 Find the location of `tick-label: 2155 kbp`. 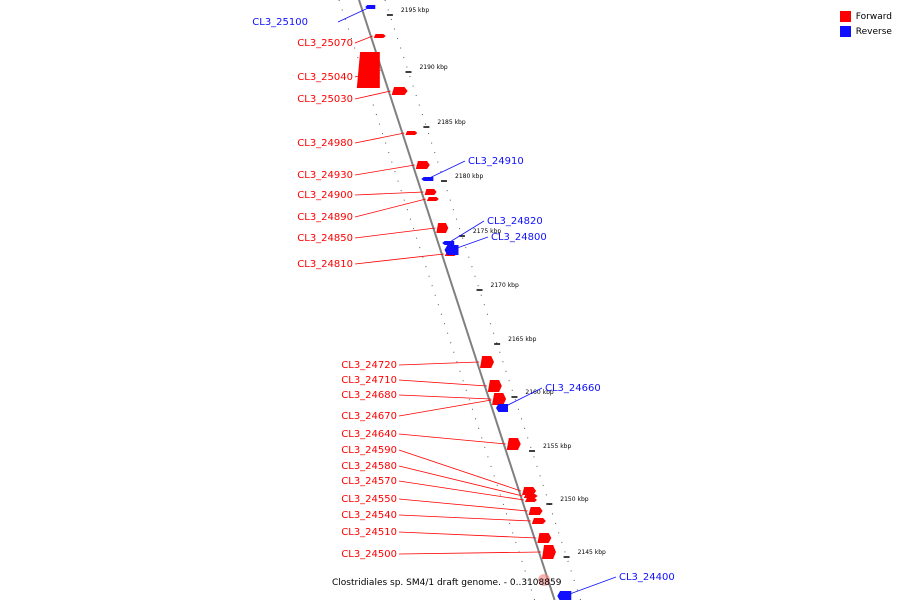

tick-label: 2155 kbp is located at coordinates (557, 446).